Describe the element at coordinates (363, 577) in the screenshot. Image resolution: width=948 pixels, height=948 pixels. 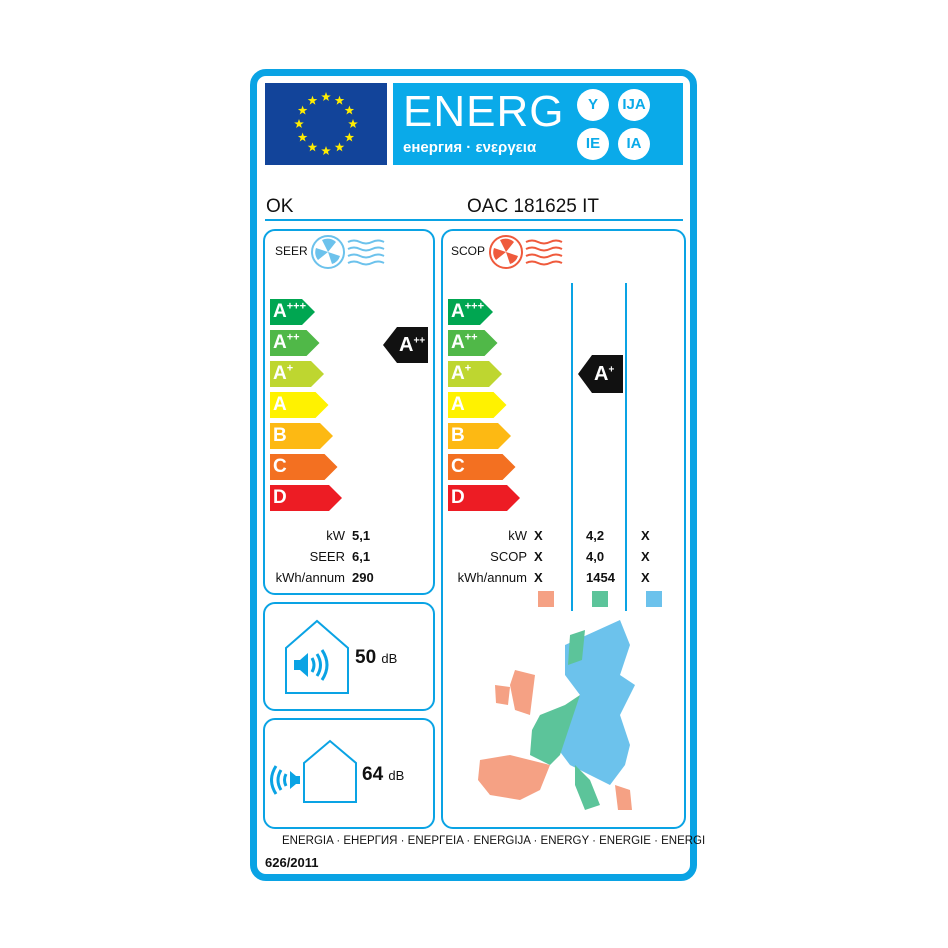
I see `seer-kwh-value: 290` at that location.